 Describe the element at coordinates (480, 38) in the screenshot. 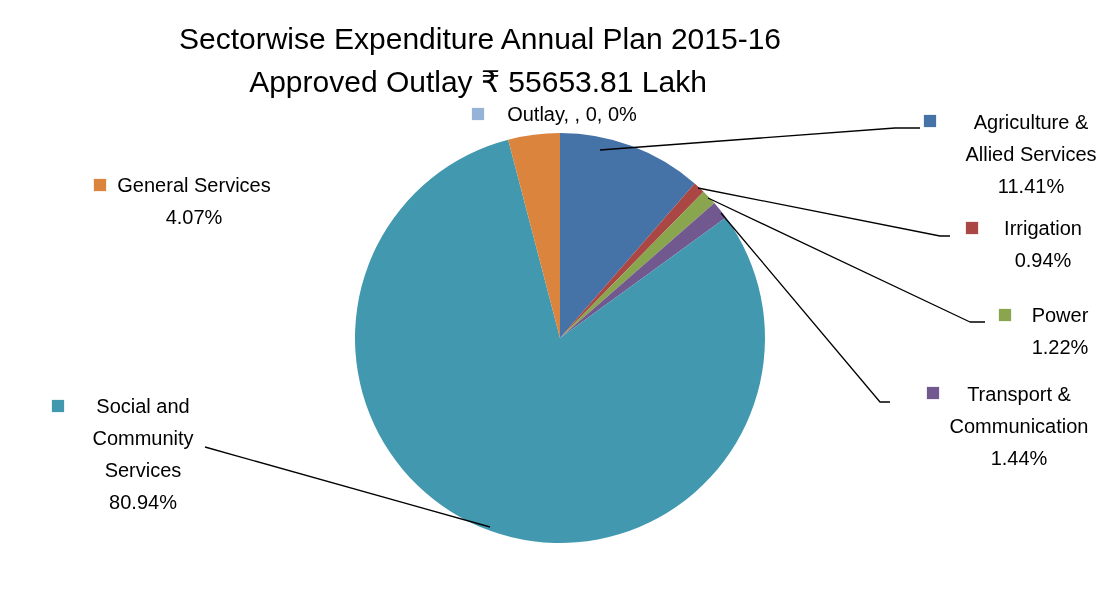

I see `chart-title: Sectorwise Expenditure Annual Plan 2015-16` at that location.